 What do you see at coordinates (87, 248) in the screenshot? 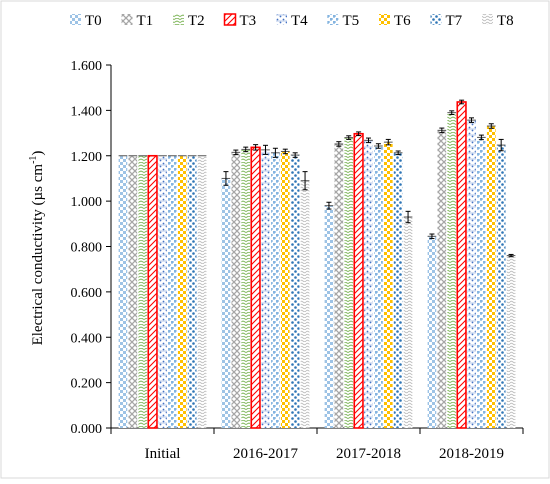
I see `y-tick-label: 0.800` at bounding box center [87, 248].